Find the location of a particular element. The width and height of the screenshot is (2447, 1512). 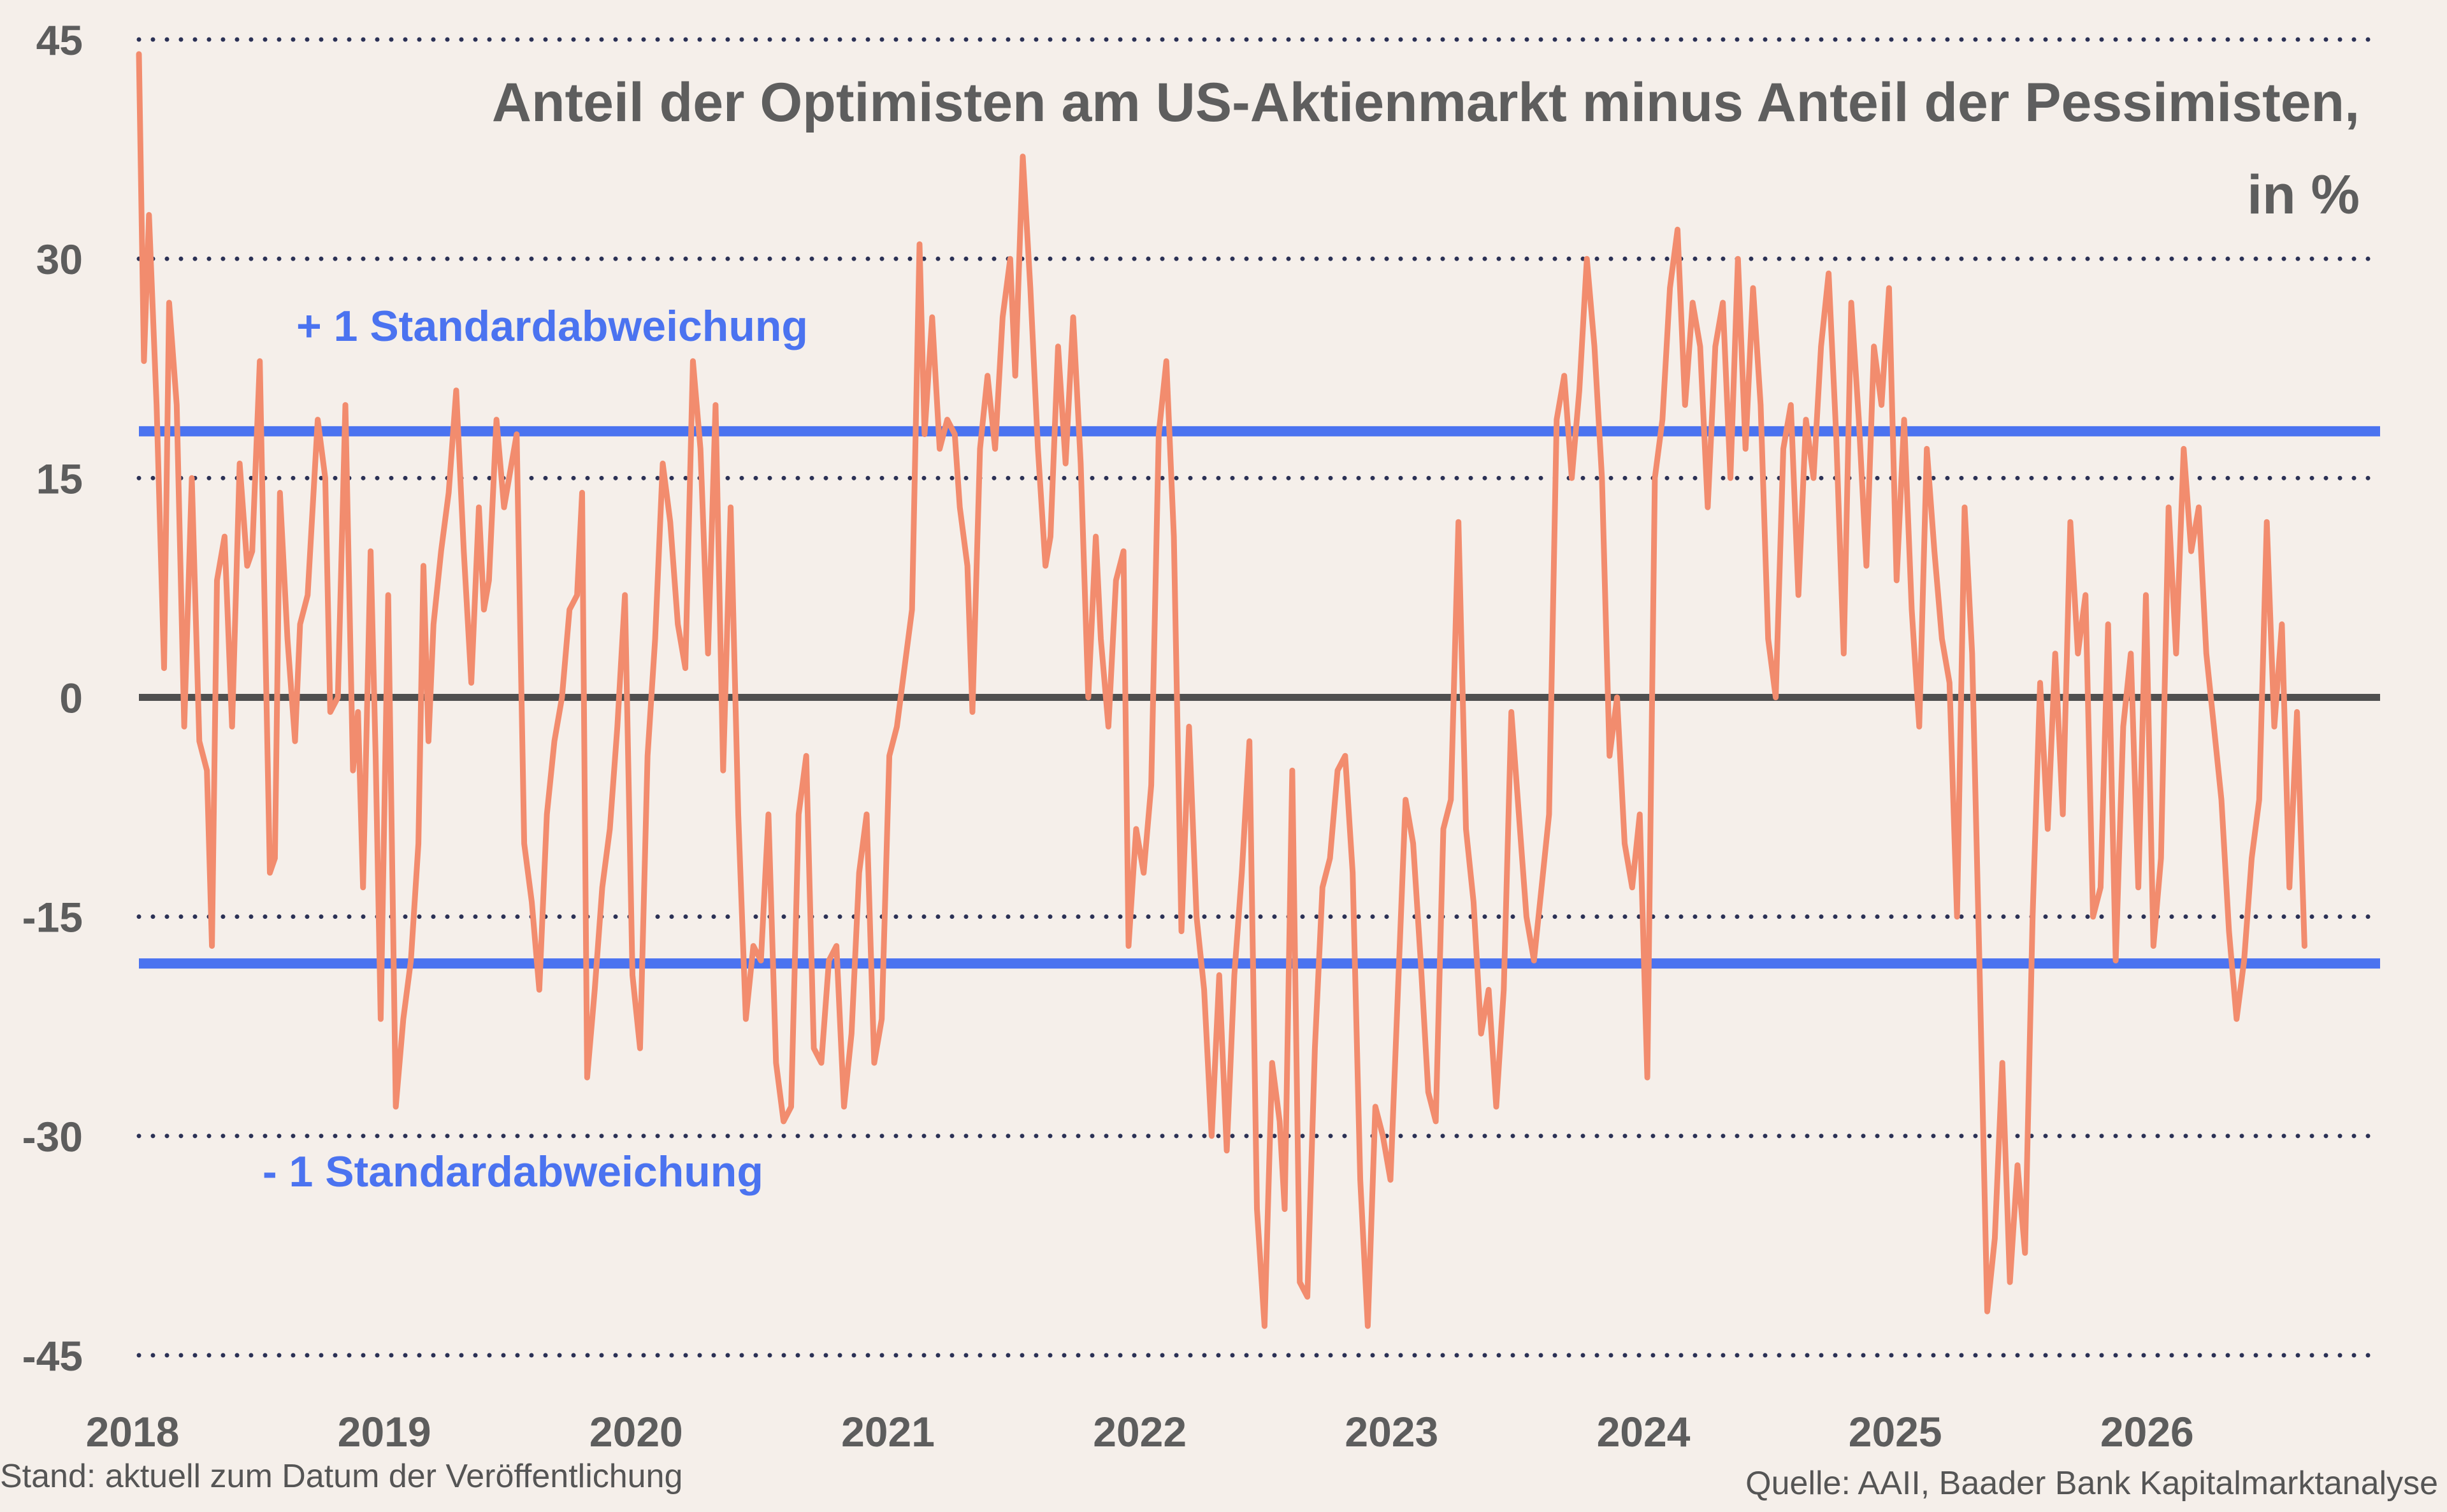

y-tick-label: 45 is located at coordinates (59, 40).